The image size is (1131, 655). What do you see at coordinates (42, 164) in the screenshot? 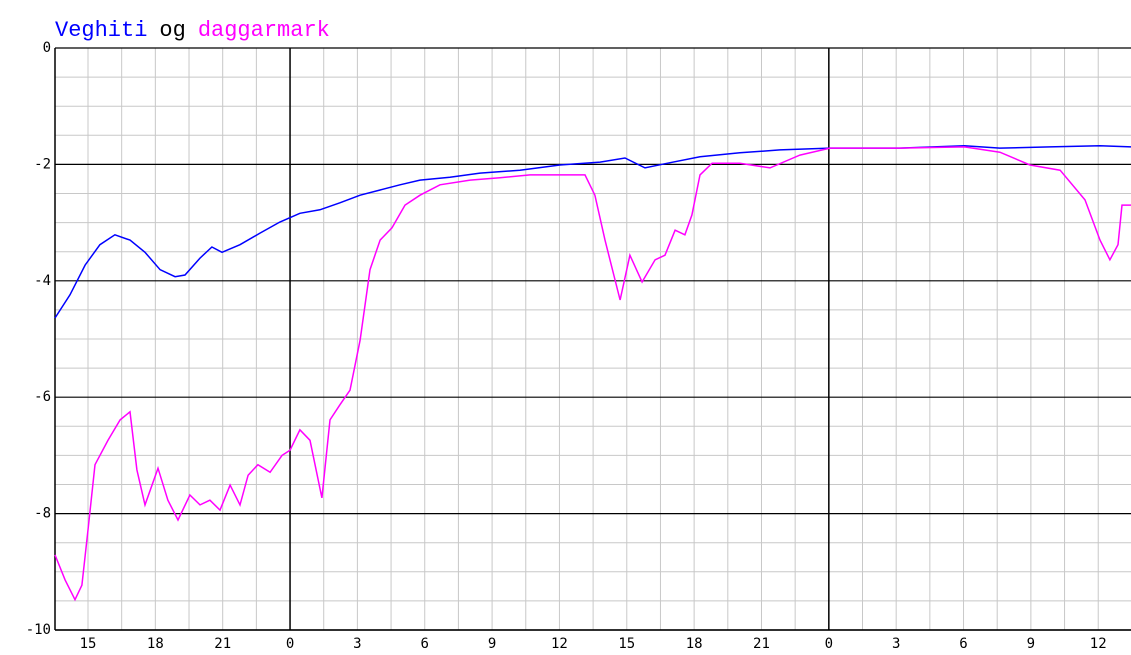
I see `y-tick-label: -2` at bounding box center [42, 164].